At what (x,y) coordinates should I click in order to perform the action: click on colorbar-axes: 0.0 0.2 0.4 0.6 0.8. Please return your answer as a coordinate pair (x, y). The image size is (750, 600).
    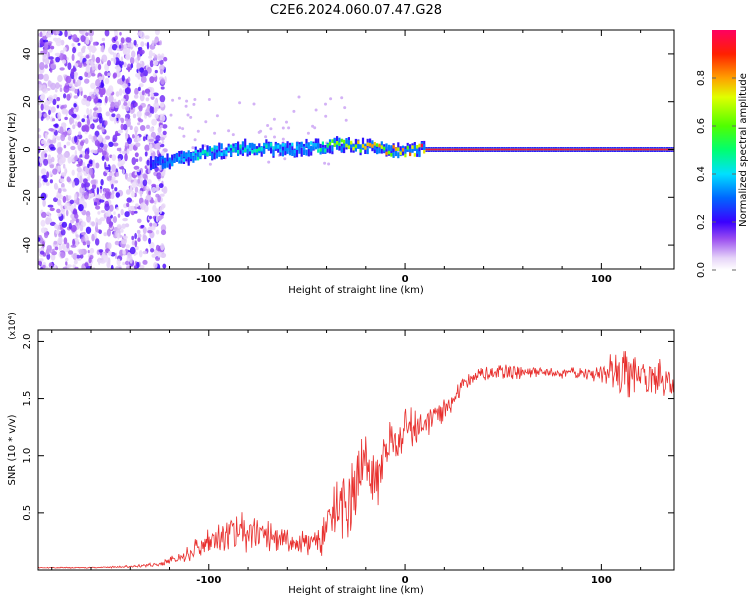
    Looking at the image, I should click on (716, 174).